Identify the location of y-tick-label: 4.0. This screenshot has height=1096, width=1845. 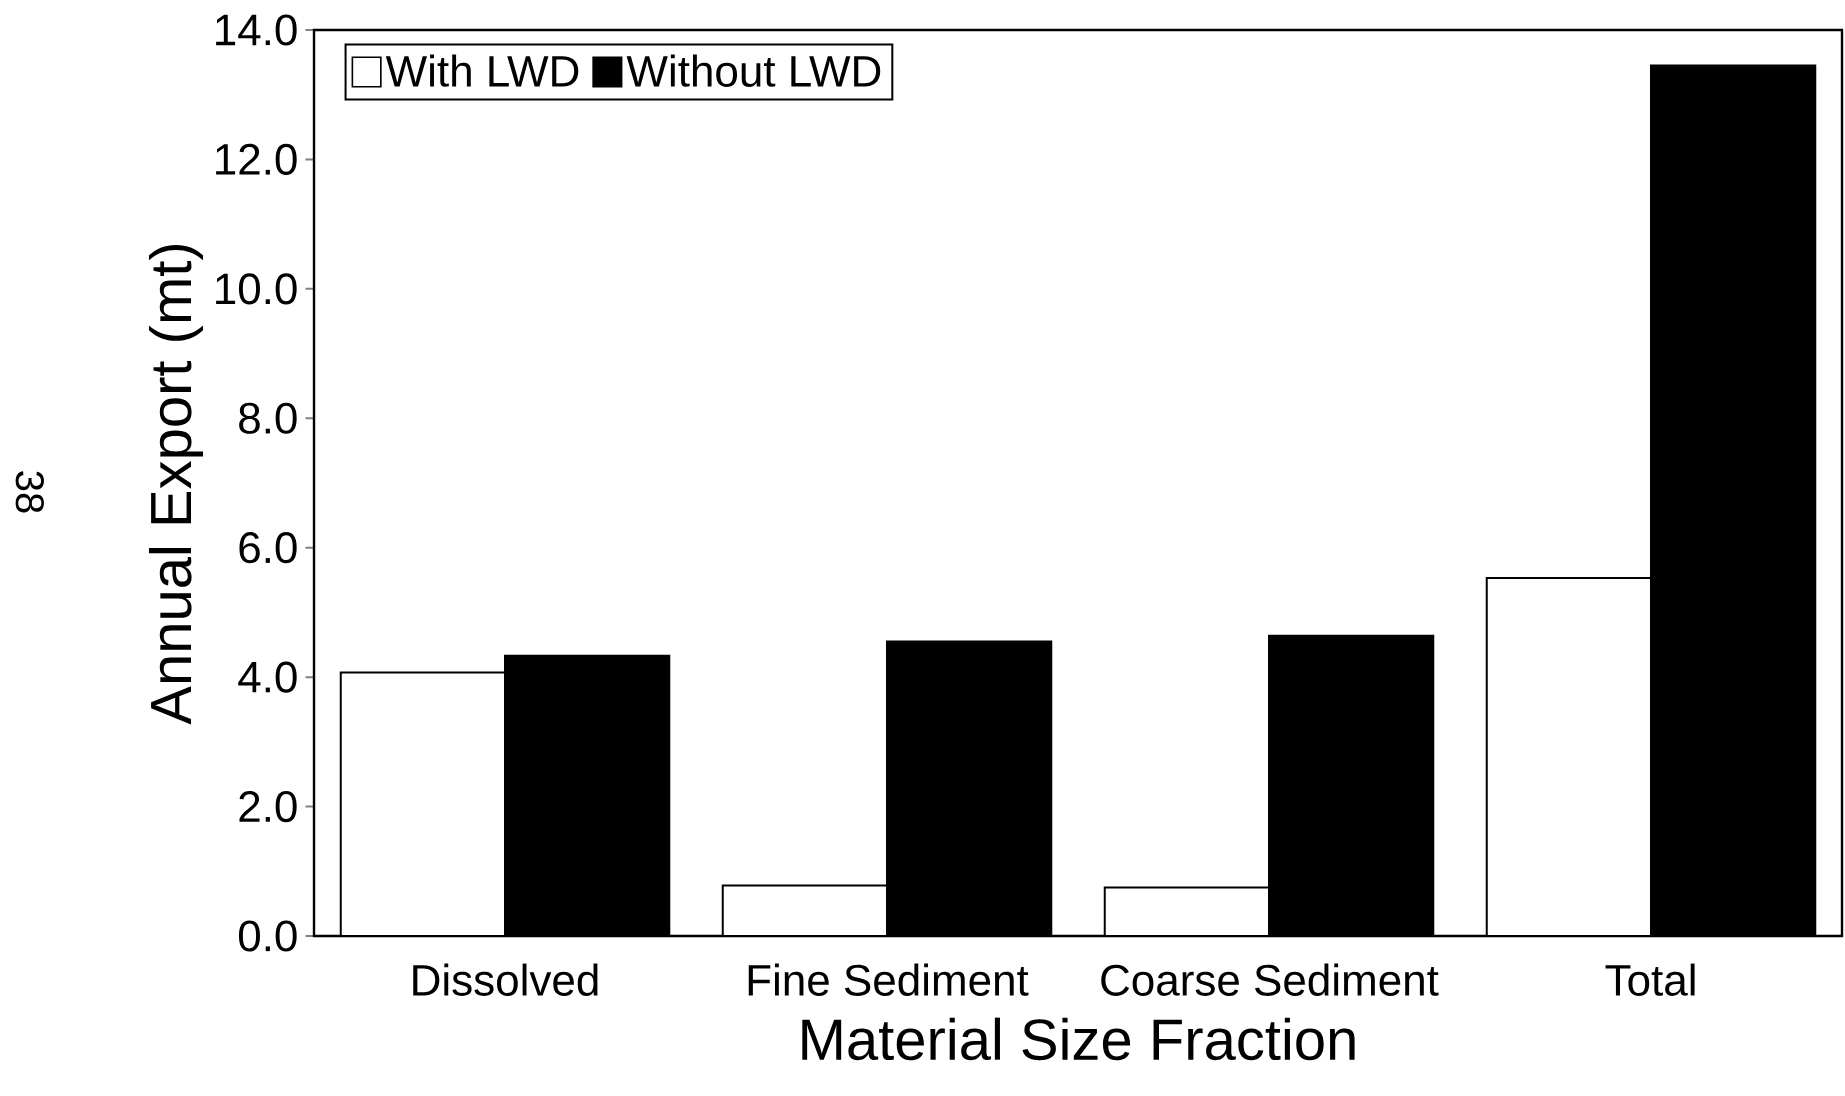
(267, 677).